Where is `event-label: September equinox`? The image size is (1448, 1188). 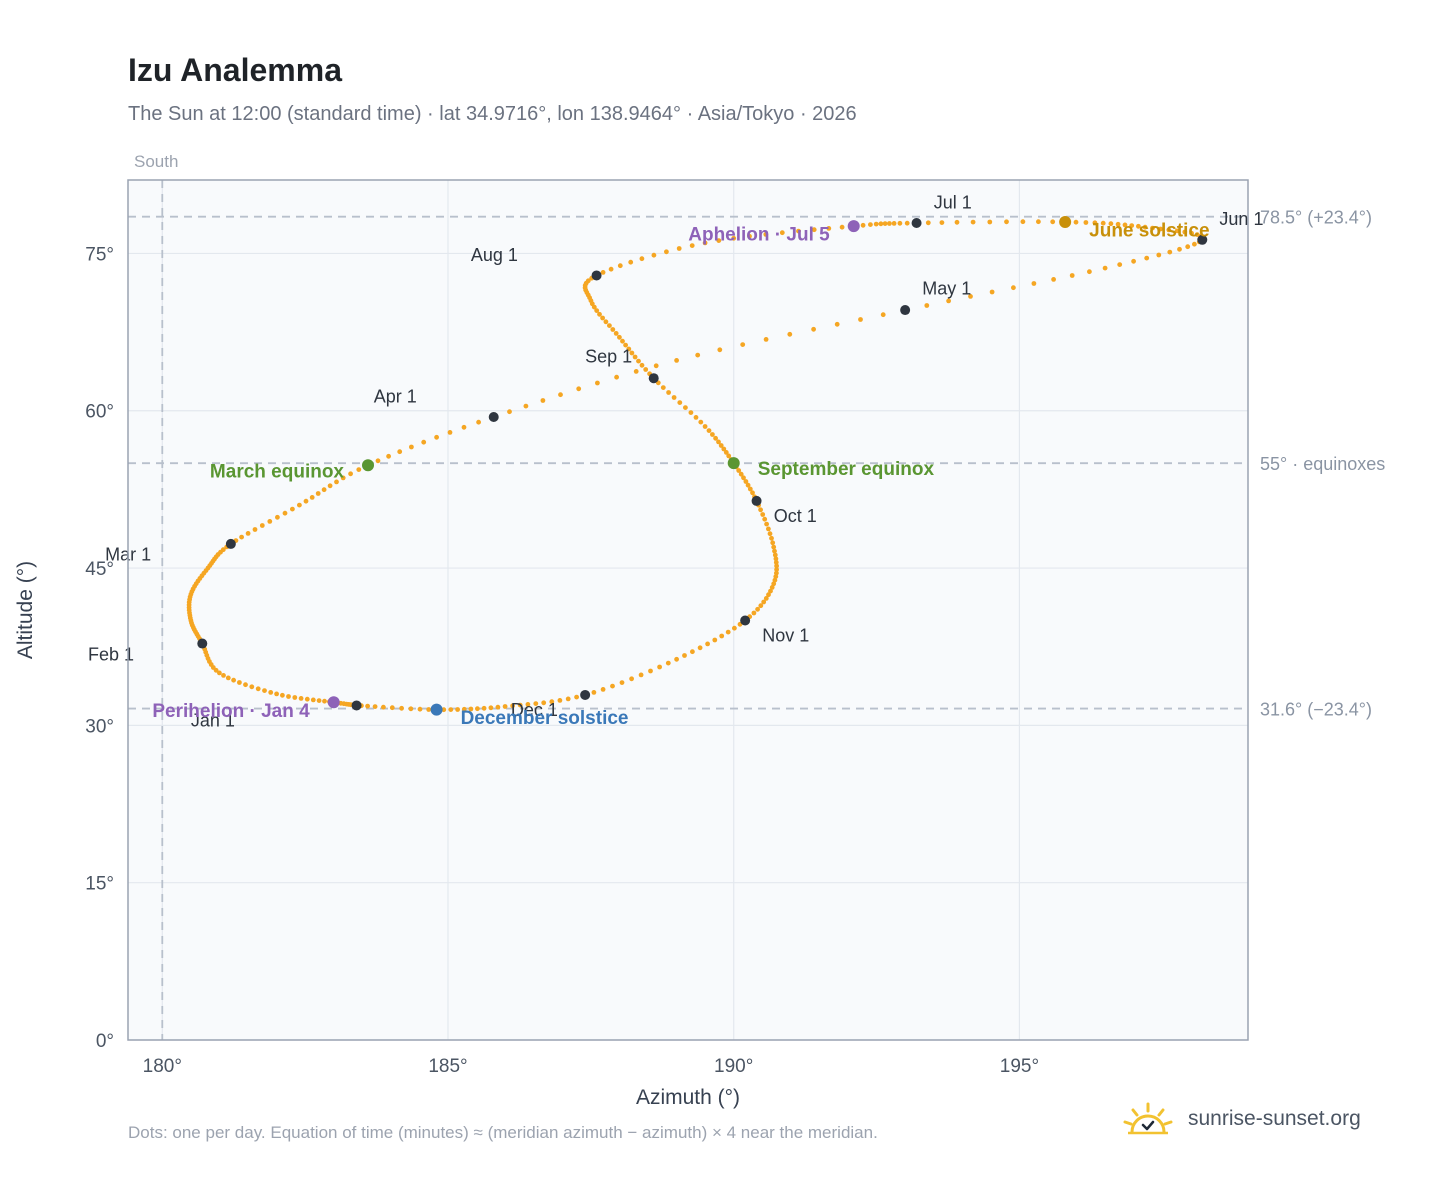
event-label: September equinox is located at coordinates (846, 469).